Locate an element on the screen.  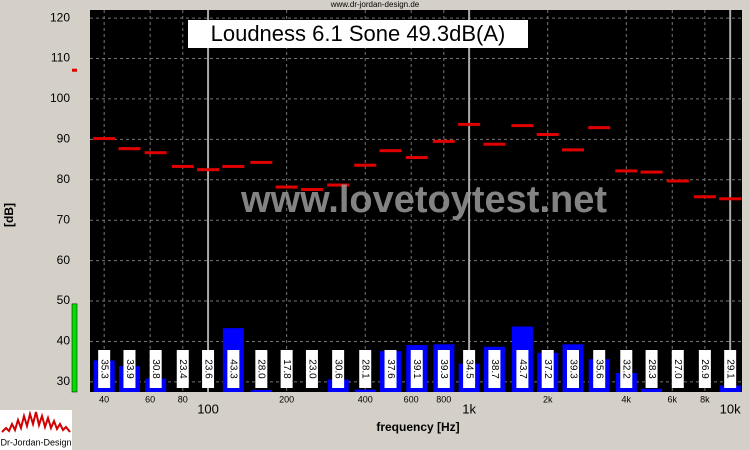
value-label: 28.1 is located at coordinates (365, 369).